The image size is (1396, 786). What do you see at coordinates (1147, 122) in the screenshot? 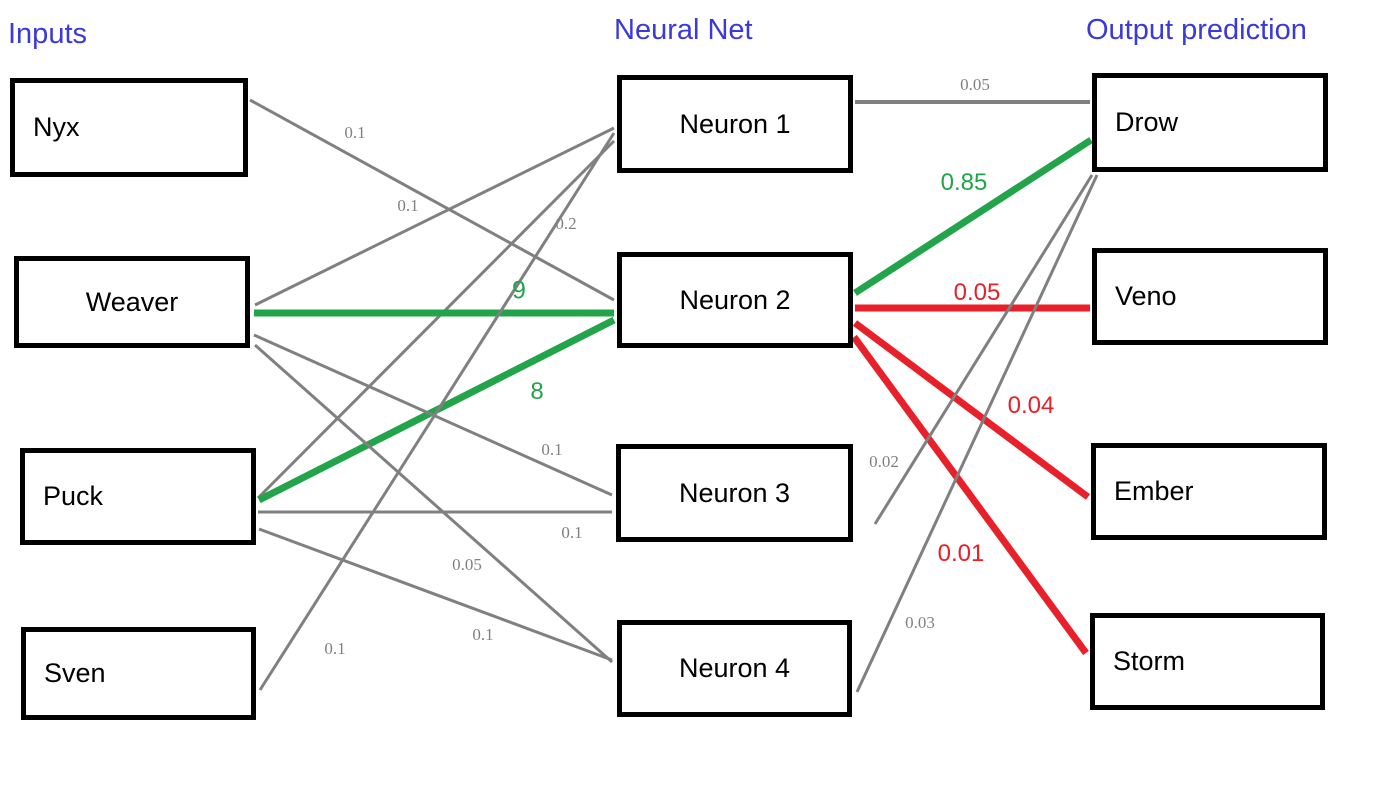
I see `node-label-drow: Drow` at bounding box center [1147, 122].